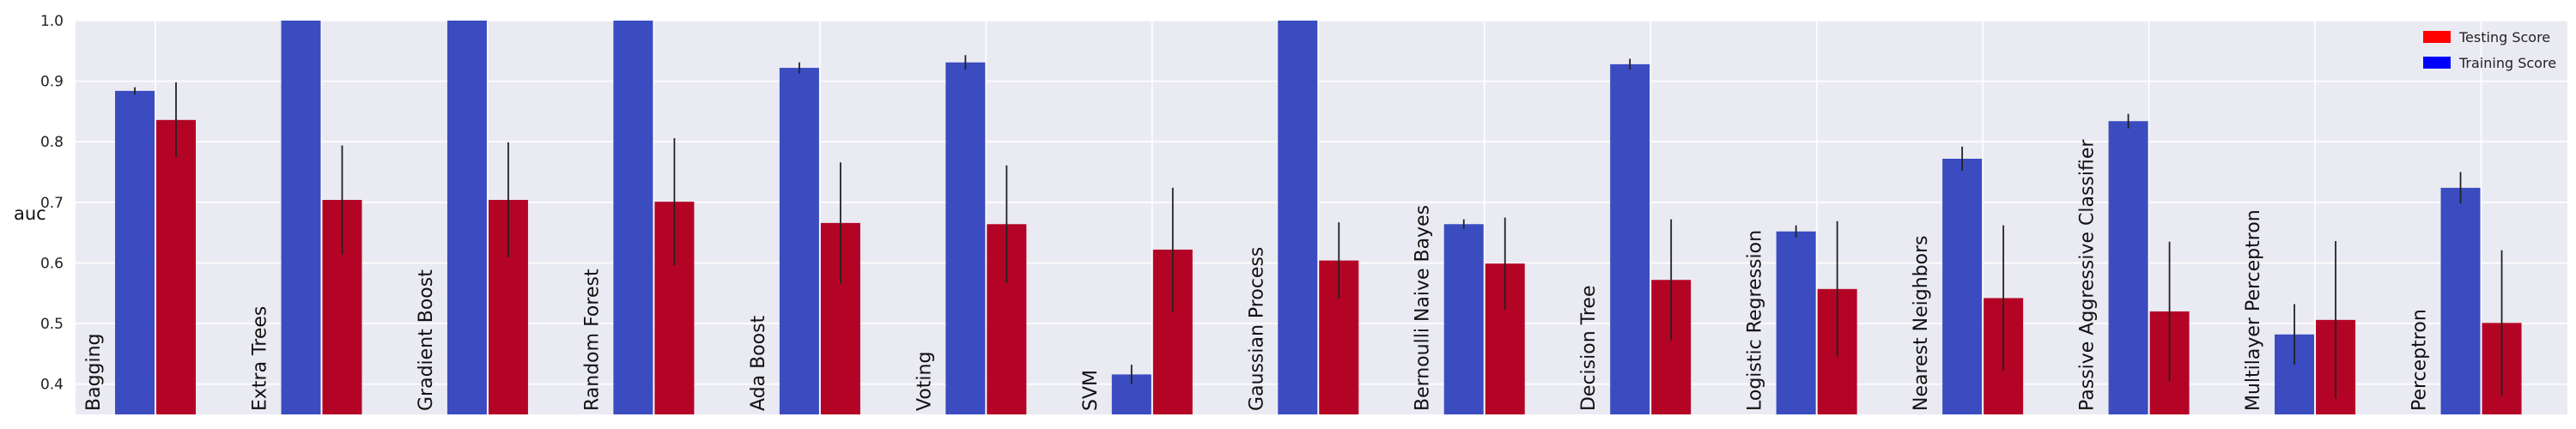  What do you see at coordinates (1589, 349) in the screenshot?
I see `category-label: Decision Tree` at bounding box center [1589, 349].